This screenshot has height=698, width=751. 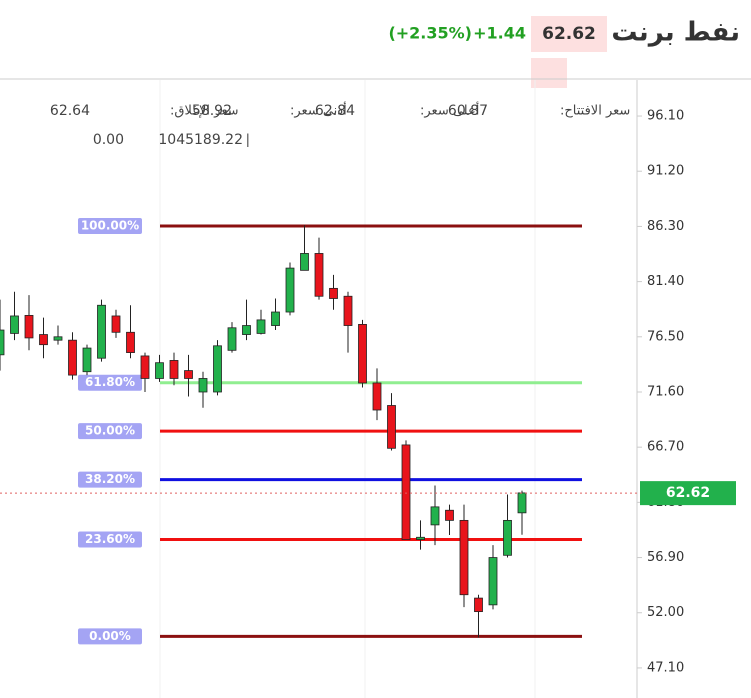 What do you see at coordinates (430, 33) in the screenshot?
I see `header-change-pct: (+2.35%)` at bounding box center [430, 33].